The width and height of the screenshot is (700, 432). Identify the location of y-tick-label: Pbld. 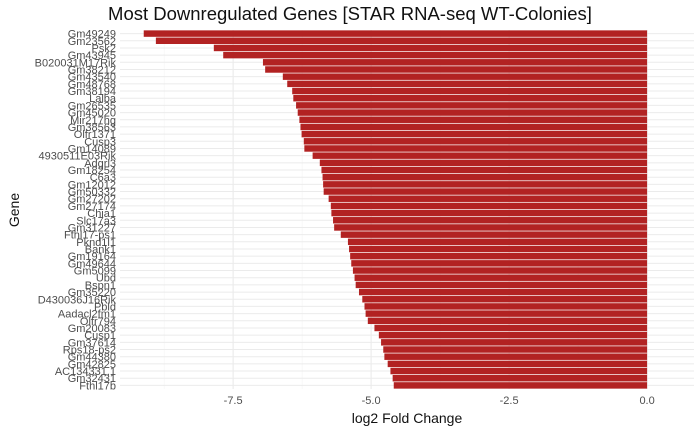
(105, 307).